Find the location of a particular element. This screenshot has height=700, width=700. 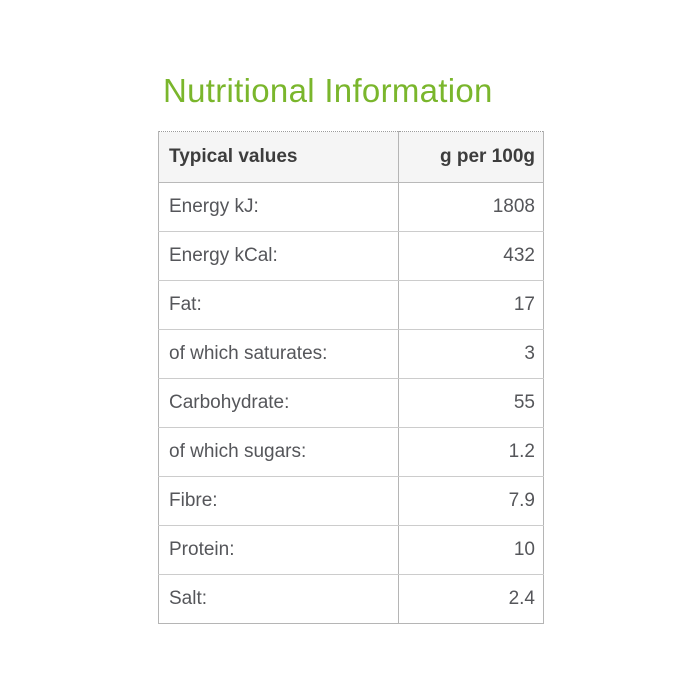

table-row: Carbohydrate: 55 is located at coordinates (351, 403).